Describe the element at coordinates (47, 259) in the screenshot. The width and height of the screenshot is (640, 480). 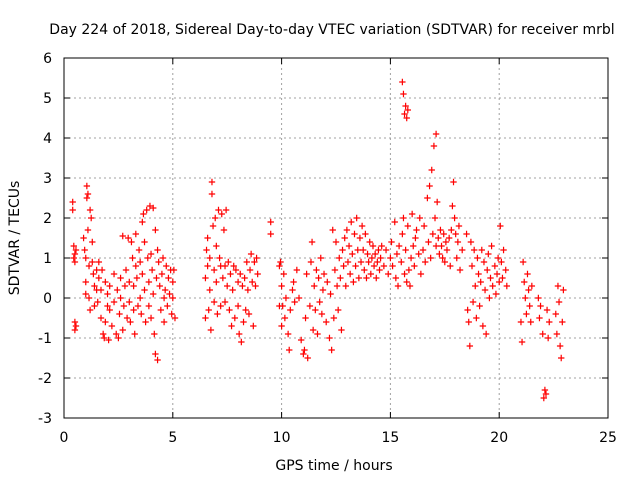
I see `y-tick-label: 1` at that location.